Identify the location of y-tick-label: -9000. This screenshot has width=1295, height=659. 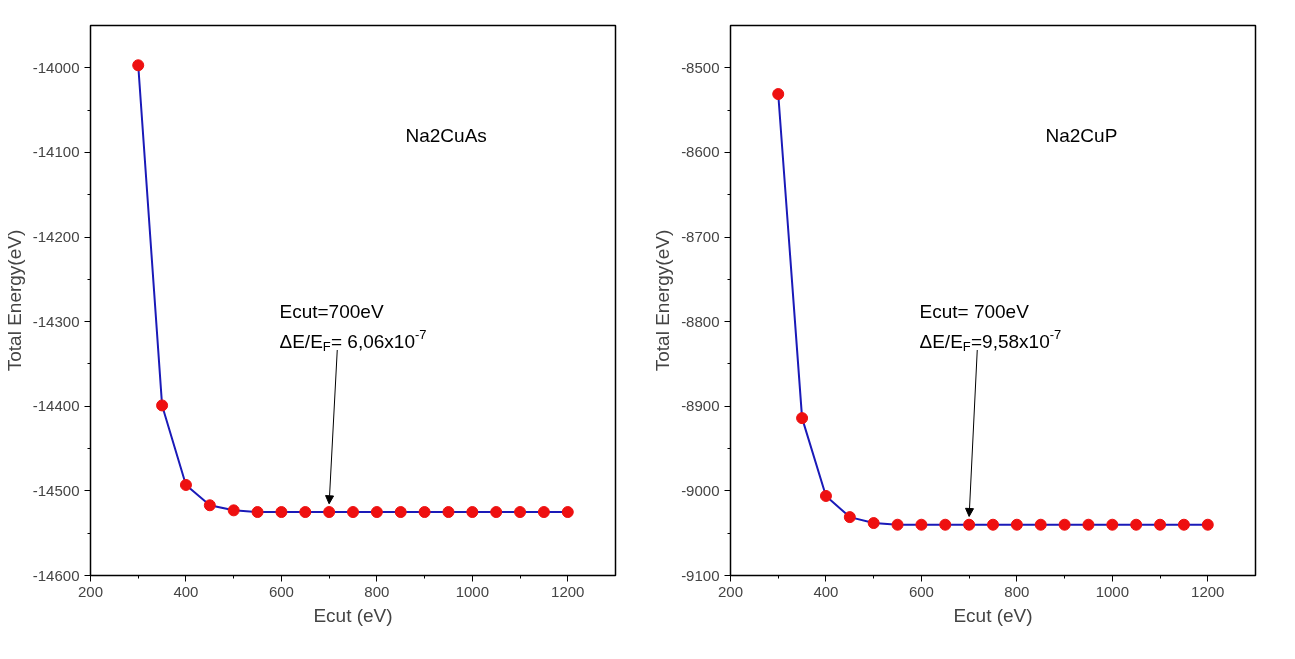
(700, 490).